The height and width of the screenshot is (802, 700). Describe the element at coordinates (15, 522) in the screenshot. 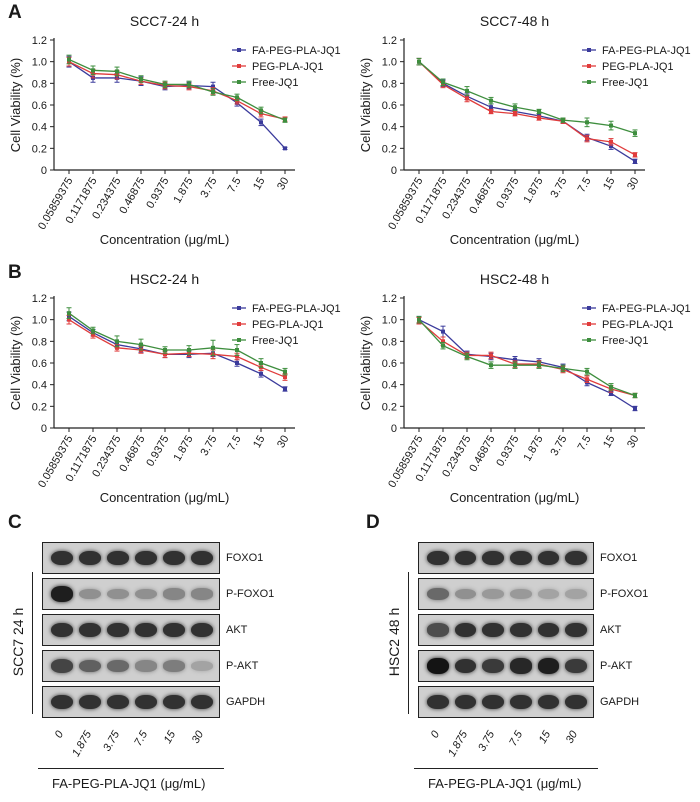

I see `panel-letter-c: C` at that location.